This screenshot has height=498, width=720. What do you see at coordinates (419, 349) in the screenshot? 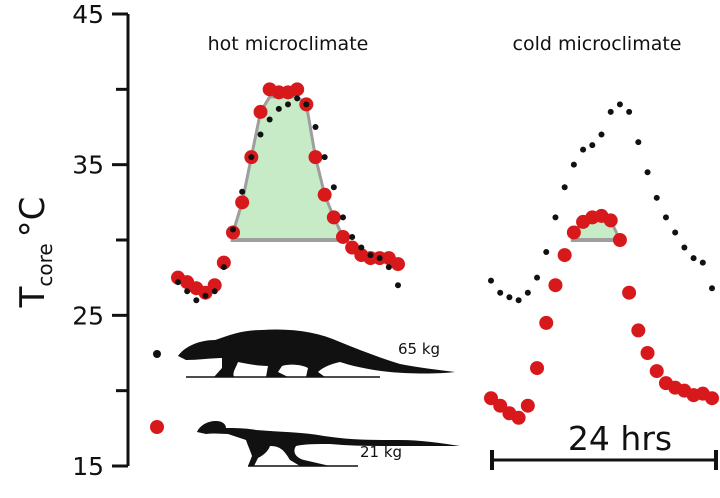
I see `mass-label-65kg: 65 kg` at bounding box center [419, 349].